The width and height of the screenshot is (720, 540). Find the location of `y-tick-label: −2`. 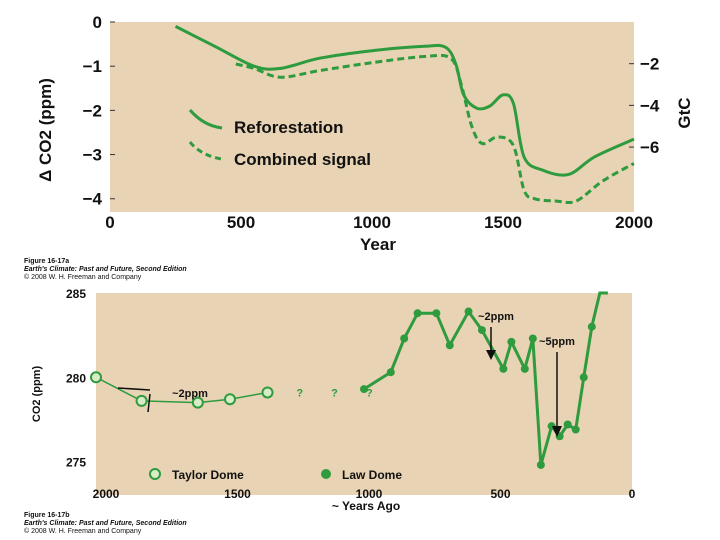

y-tick-label: −2 is located at coordinates (92, 110).